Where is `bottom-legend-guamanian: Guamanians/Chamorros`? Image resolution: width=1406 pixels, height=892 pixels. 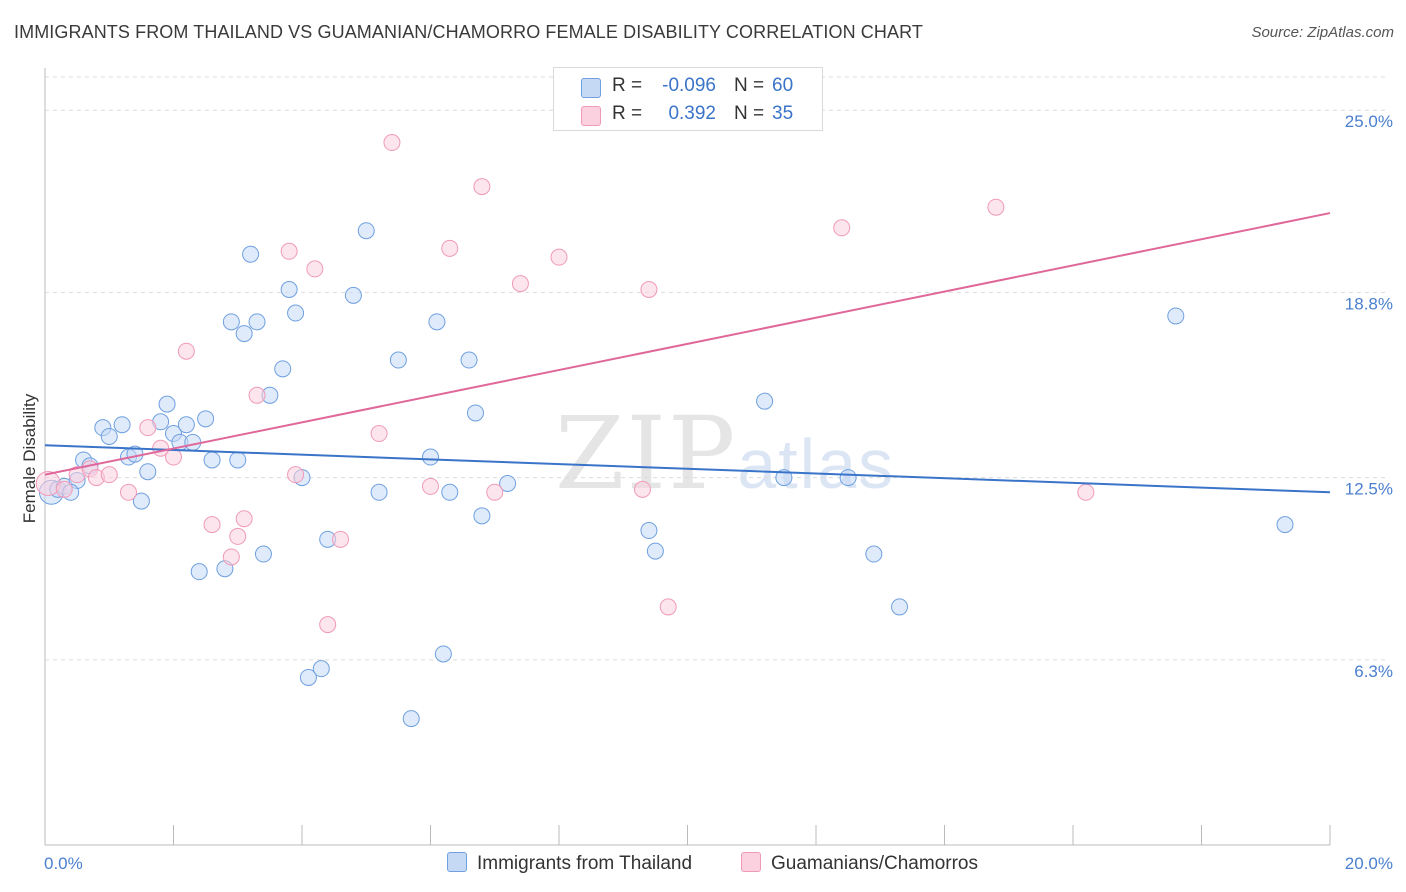 bottom-legend-guamanian: Guamanians/Chamorros is located at coordinates (859, 863).